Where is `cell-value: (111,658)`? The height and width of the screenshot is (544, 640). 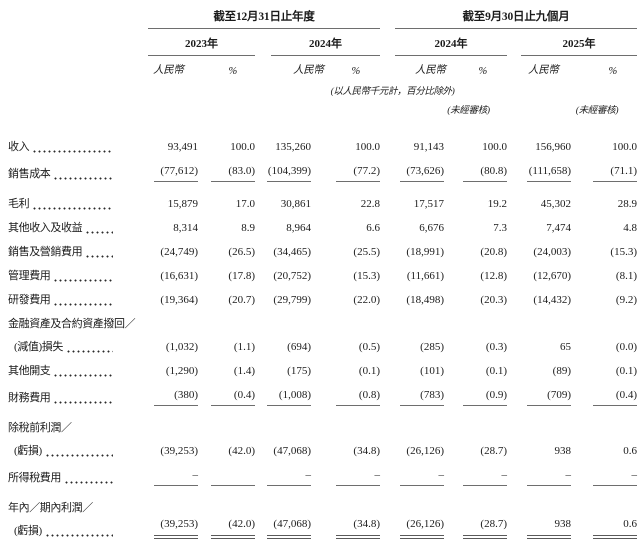
cell-value: (111,658) is located at coordinates (539, 171).